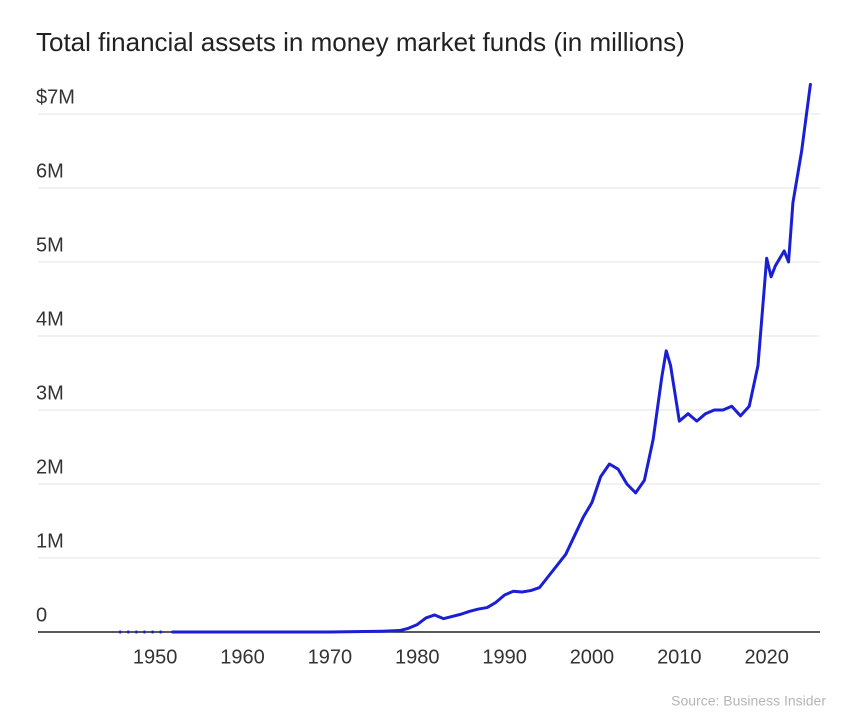  I want to click on x-tick-label: 1950, so click(155, 657).